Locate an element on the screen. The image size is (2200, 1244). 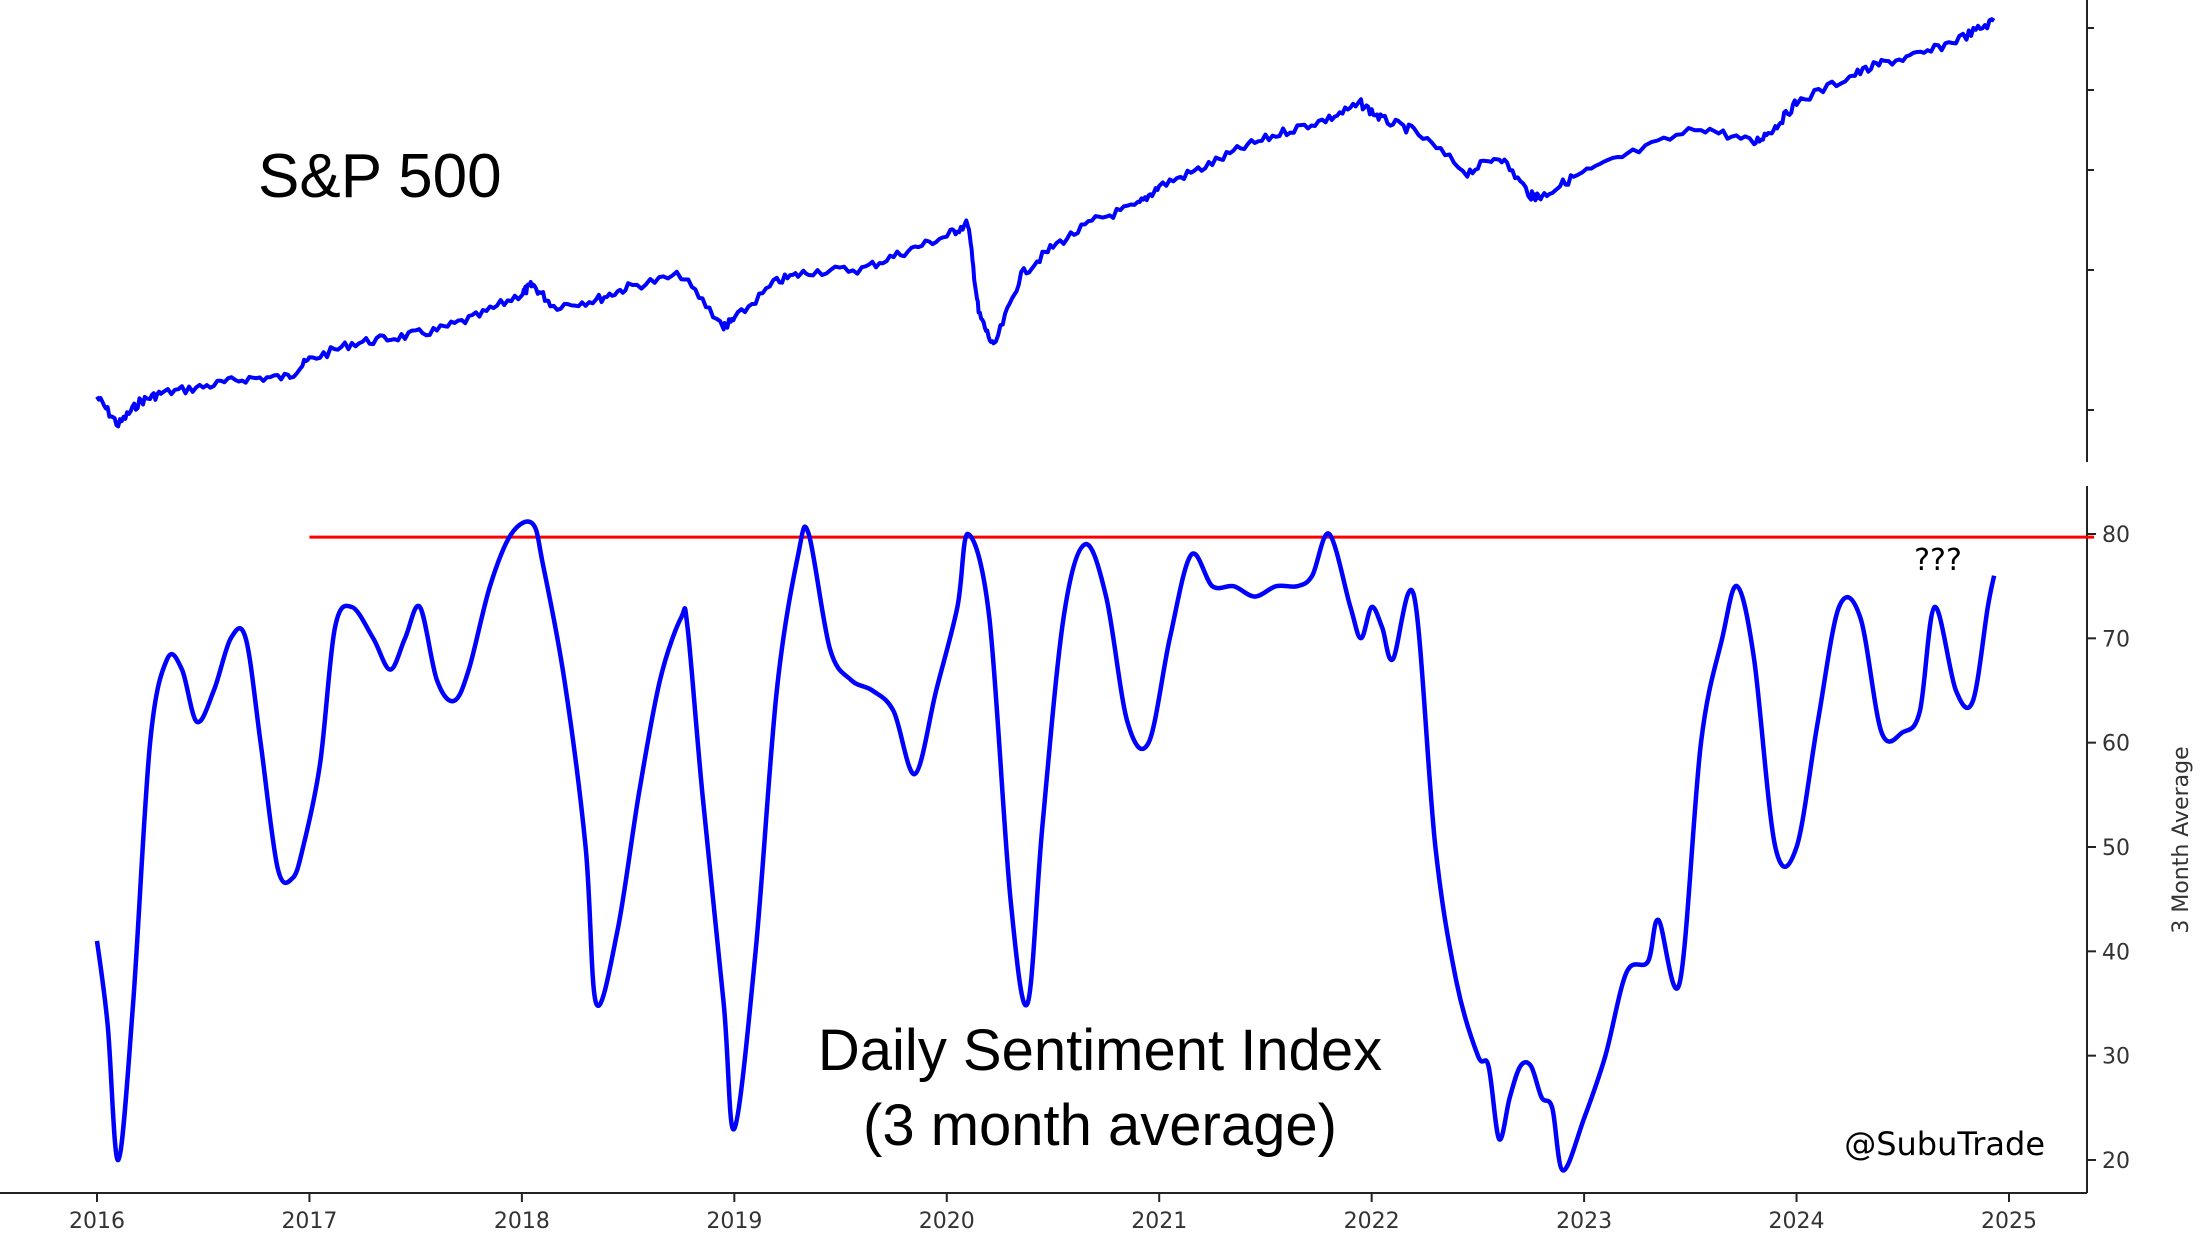
y-axis-label: 3 Month Average is located at coordinates (2181, 839).